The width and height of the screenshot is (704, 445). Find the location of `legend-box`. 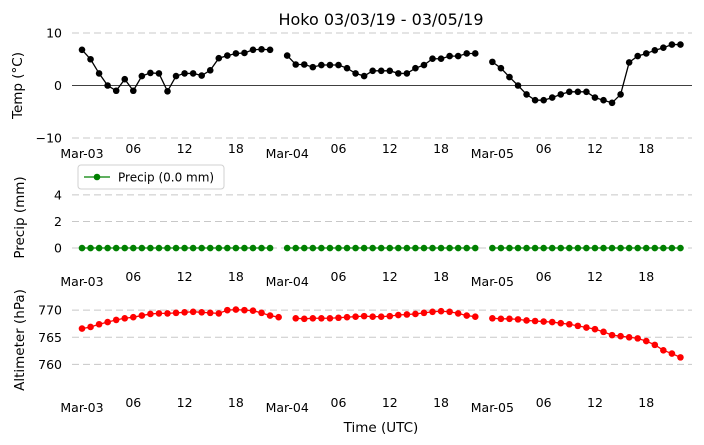

legend-box is located at coordinates (151, 177).